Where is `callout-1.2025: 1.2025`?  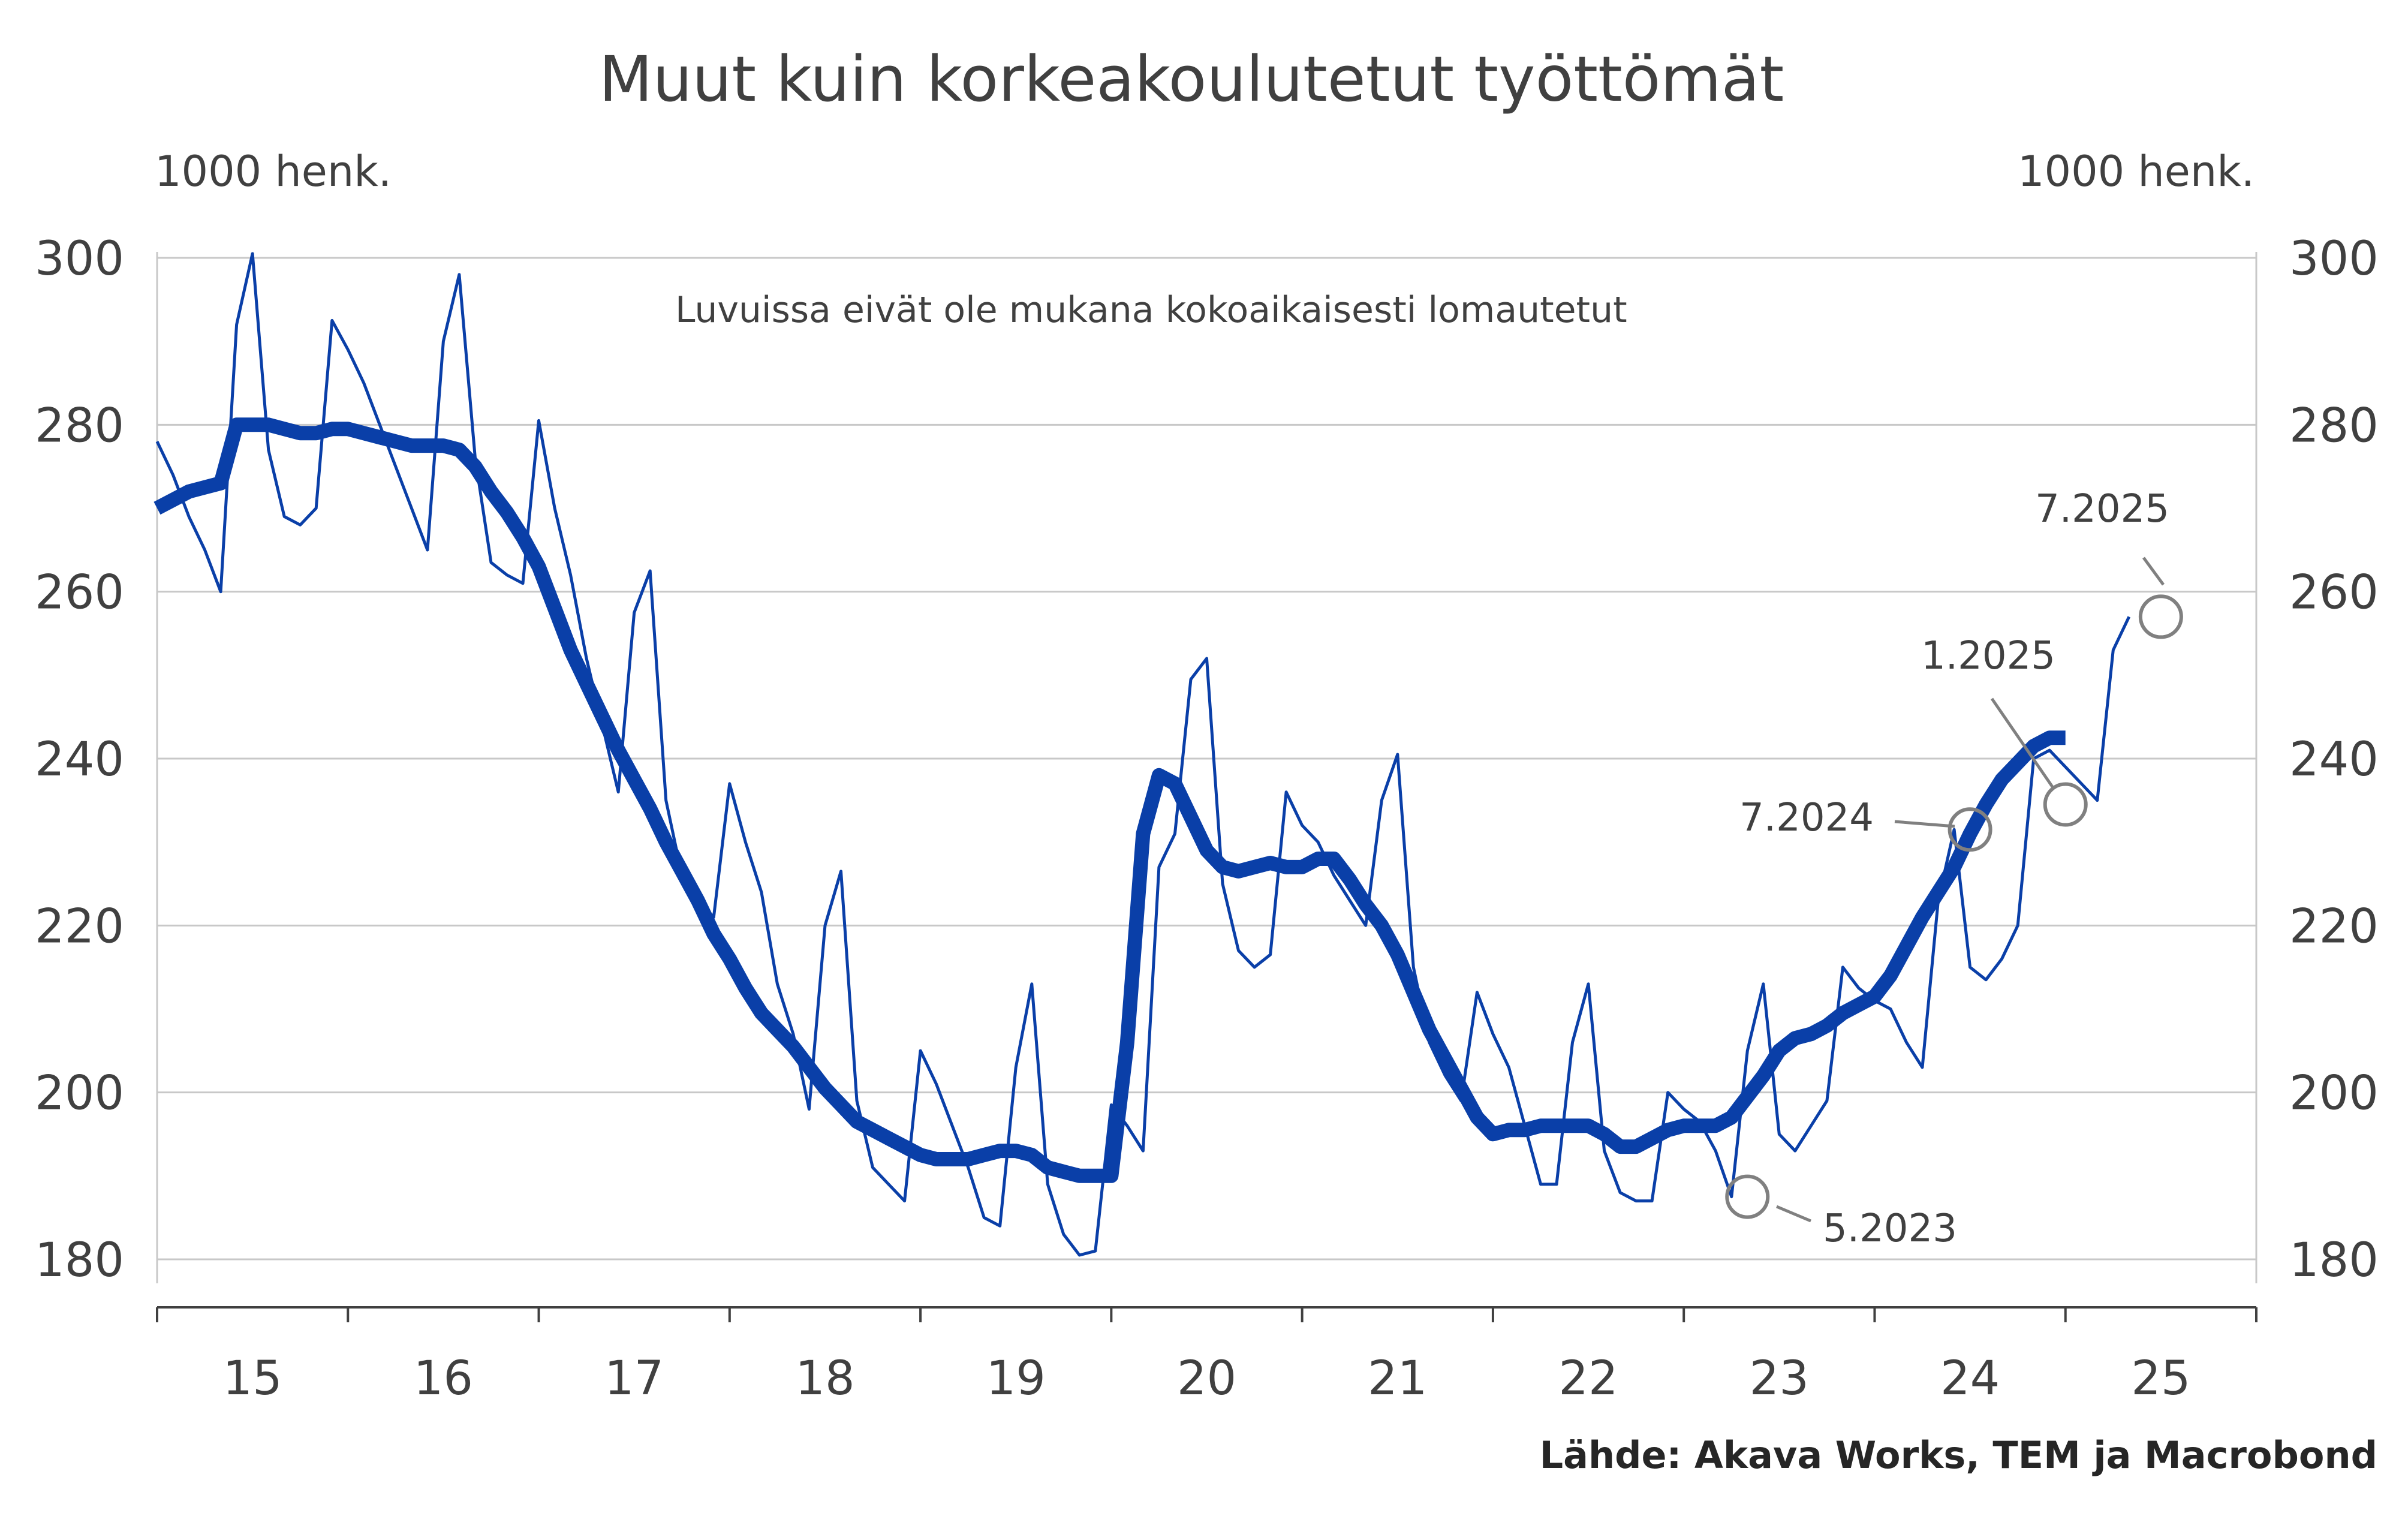 callout-1.2025: 1.2025 is located at coordinates (1988, 656).